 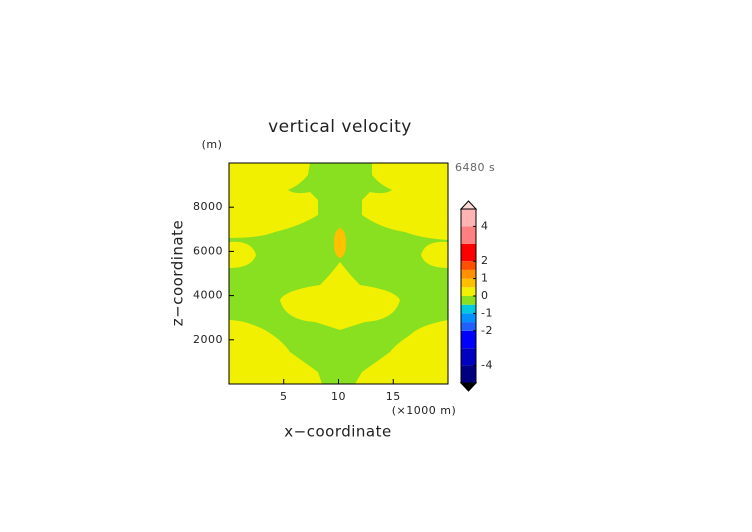 I want to click on x-unit: (×1000 m), so click(x=424, y=410).